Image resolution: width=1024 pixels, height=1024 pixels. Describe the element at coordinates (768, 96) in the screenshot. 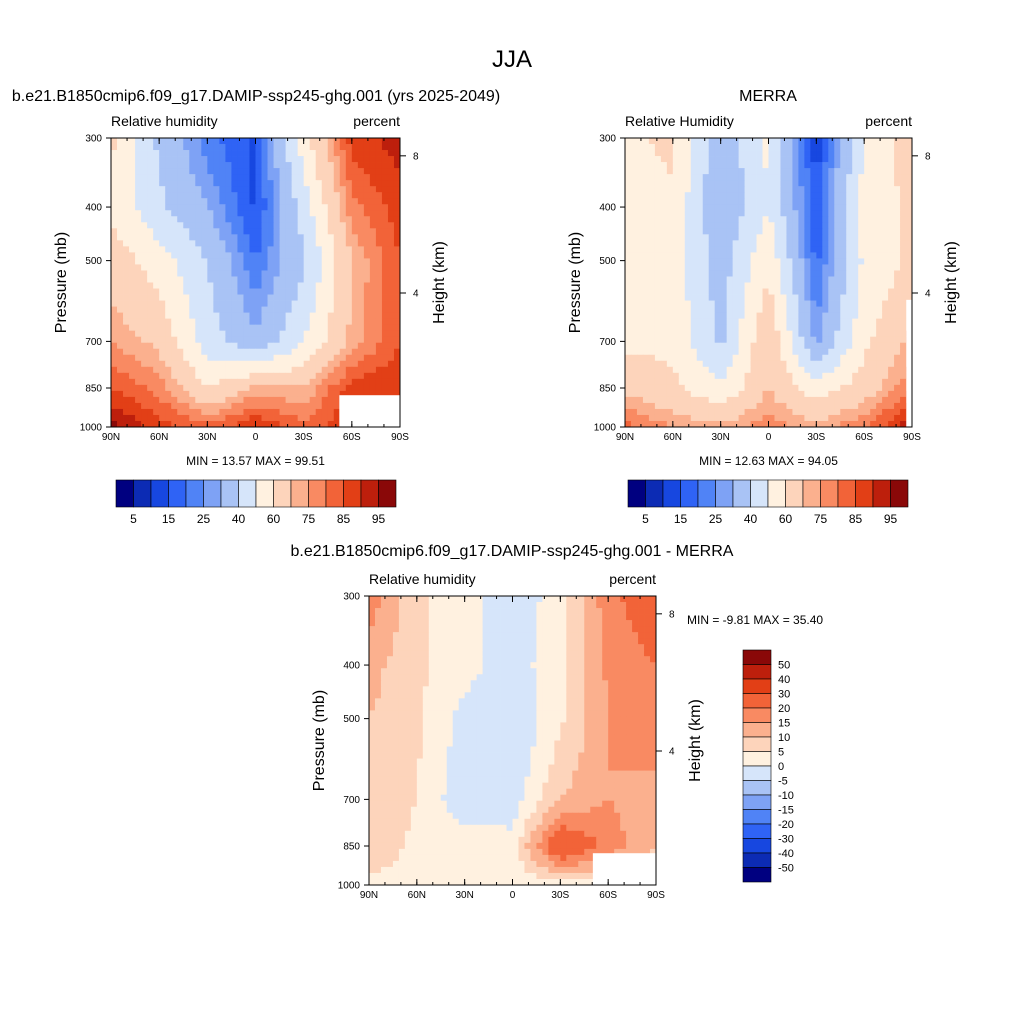

I see `panel-title: MERRA` at that location.